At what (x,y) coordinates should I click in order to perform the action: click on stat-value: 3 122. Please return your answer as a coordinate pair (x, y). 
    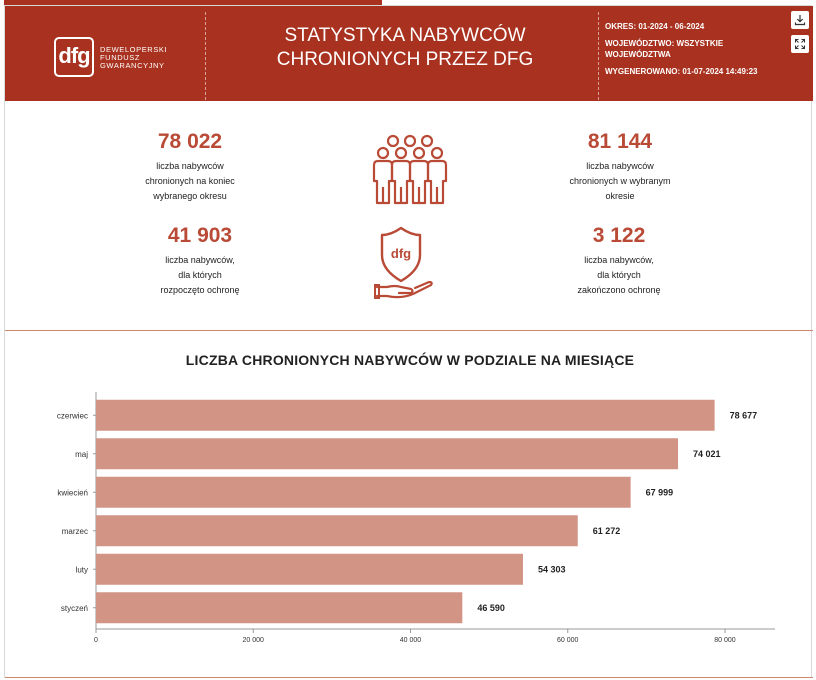
    Looking at the image, I should click on (619, 235).